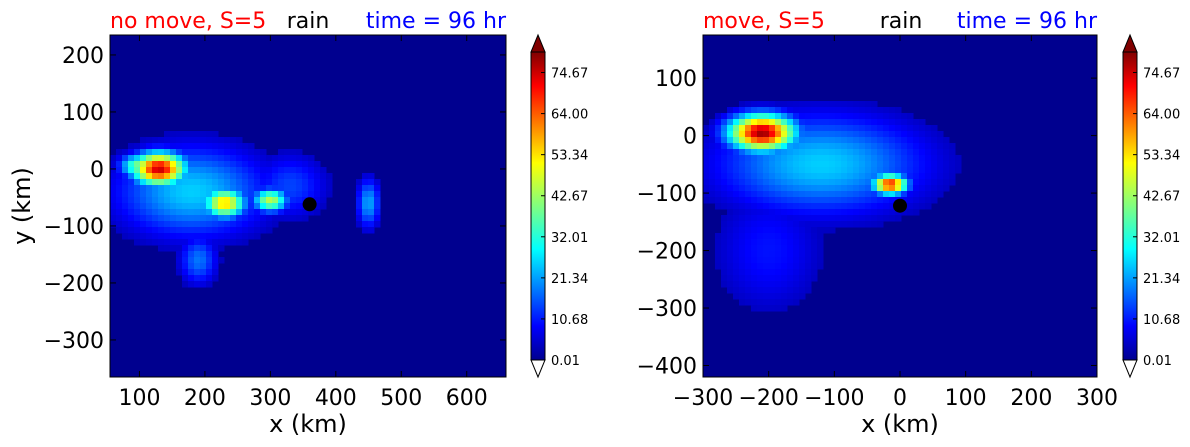  I want to click on panel-1-title-left: no move, S=5, so click(188, 21).